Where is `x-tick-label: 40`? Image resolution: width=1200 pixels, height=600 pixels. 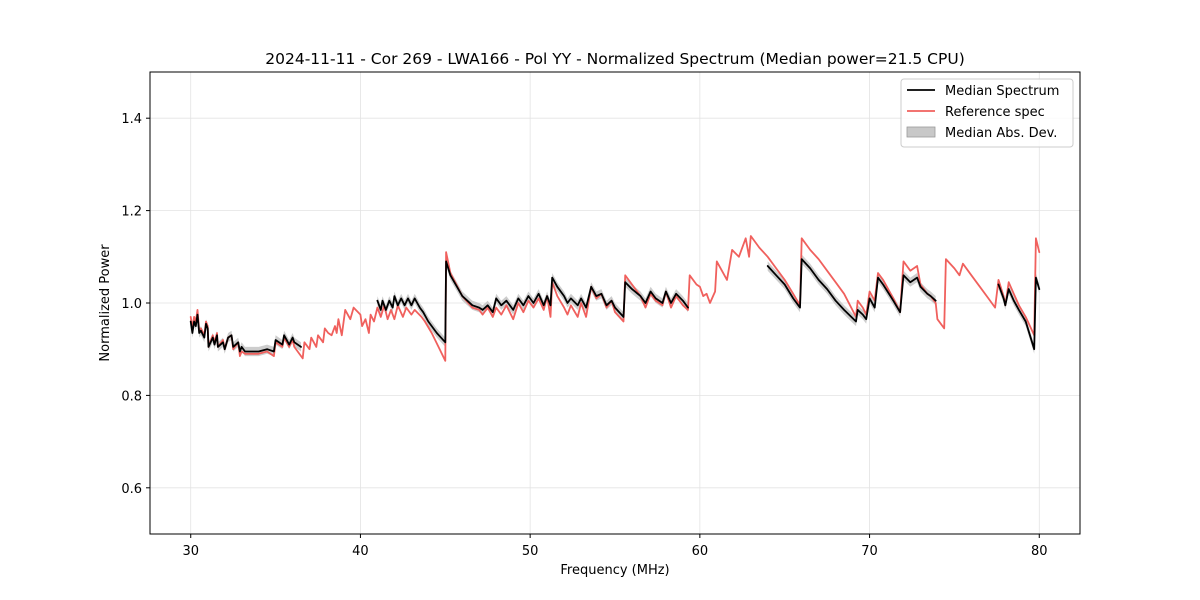
x-tick-label: 40 is located at coordinates (360, 551).